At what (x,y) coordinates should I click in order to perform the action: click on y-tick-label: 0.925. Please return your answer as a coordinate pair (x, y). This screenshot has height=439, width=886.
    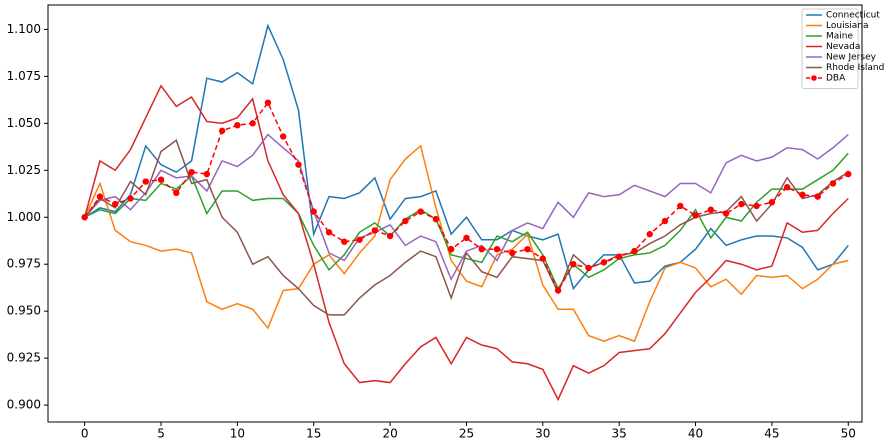
    Looking at the image, I should click on (24, 358).